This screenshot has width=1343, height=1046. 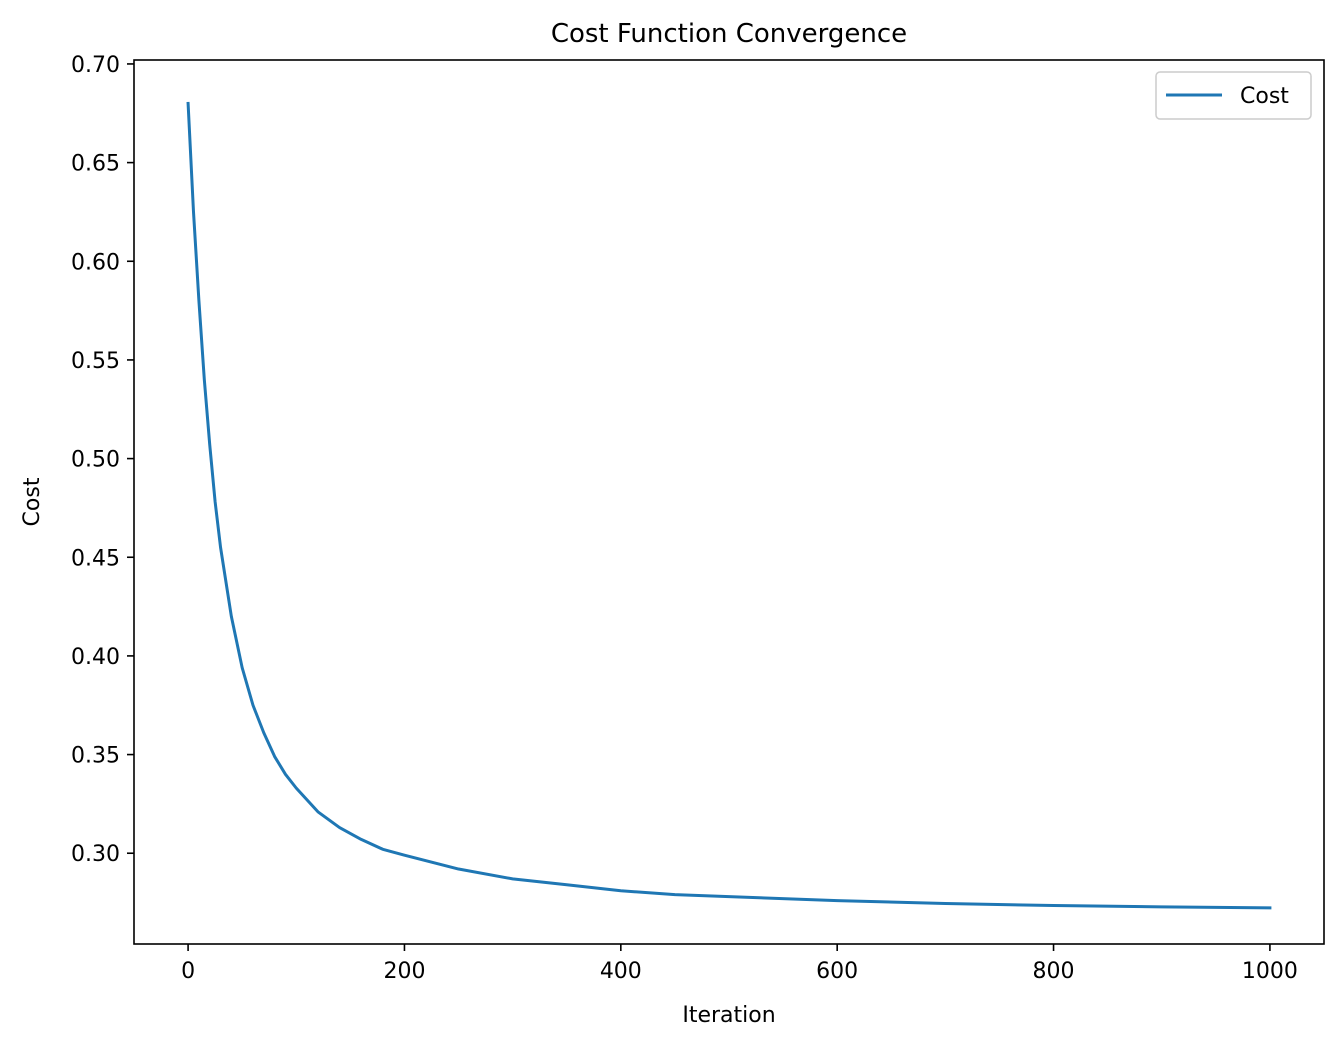 What do you see at coordinates (404, 971) in the screenshot?
I see `x-tick-label: 200` at bounding box center [404, 971].